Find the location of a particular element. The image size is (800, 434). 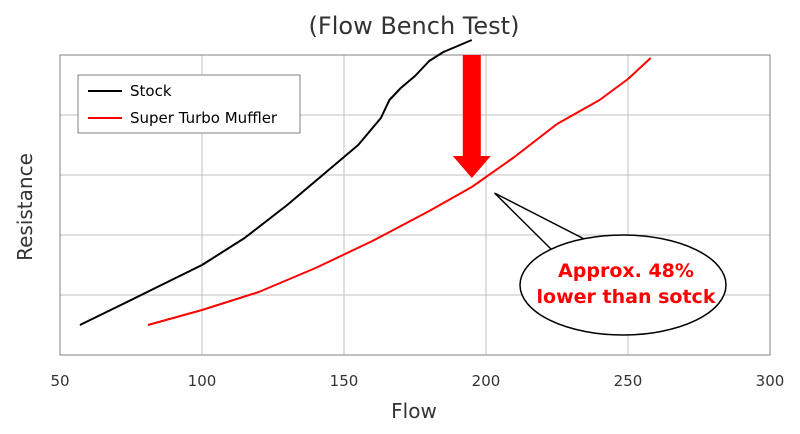

x-tick-label: 50 is located at coordinates (59, 381).